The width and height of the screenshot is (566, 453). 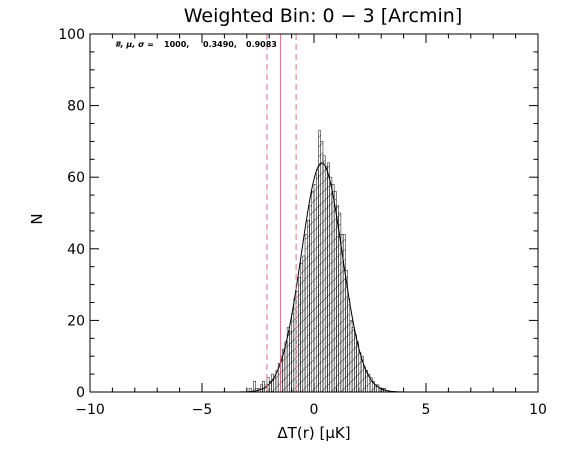 What do you see at coordinates (538, 410) in the screenshot?
I see `x-tick-label: 10` at bounding box center [538, 410].